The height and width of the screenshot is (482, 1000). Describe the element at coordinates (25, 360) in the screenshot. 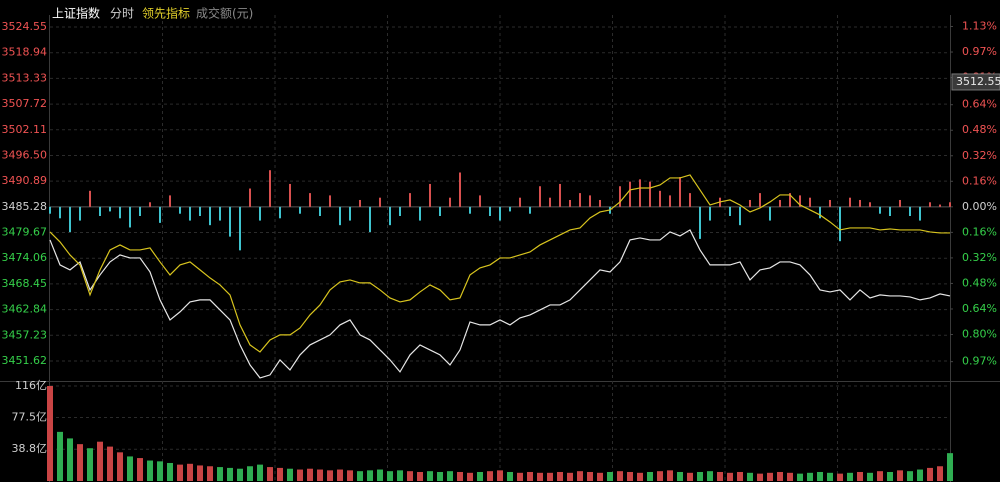

I see `y-tick-label: 3451.62` at that location.